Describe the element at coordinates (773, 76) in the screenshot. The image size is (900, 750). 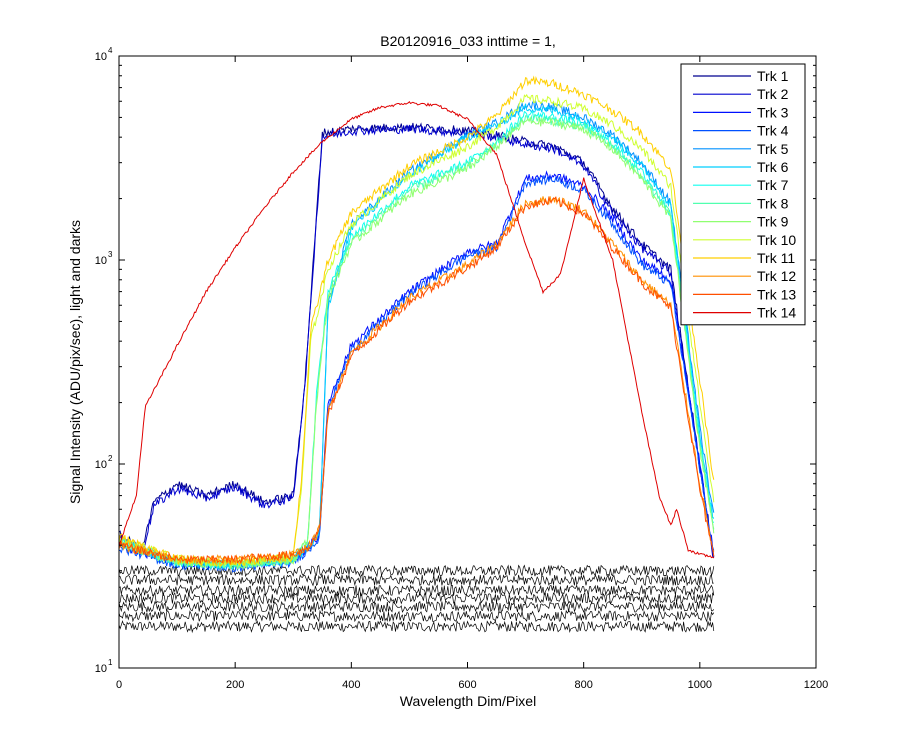
I see `legend-label: Trk 1` at that location.